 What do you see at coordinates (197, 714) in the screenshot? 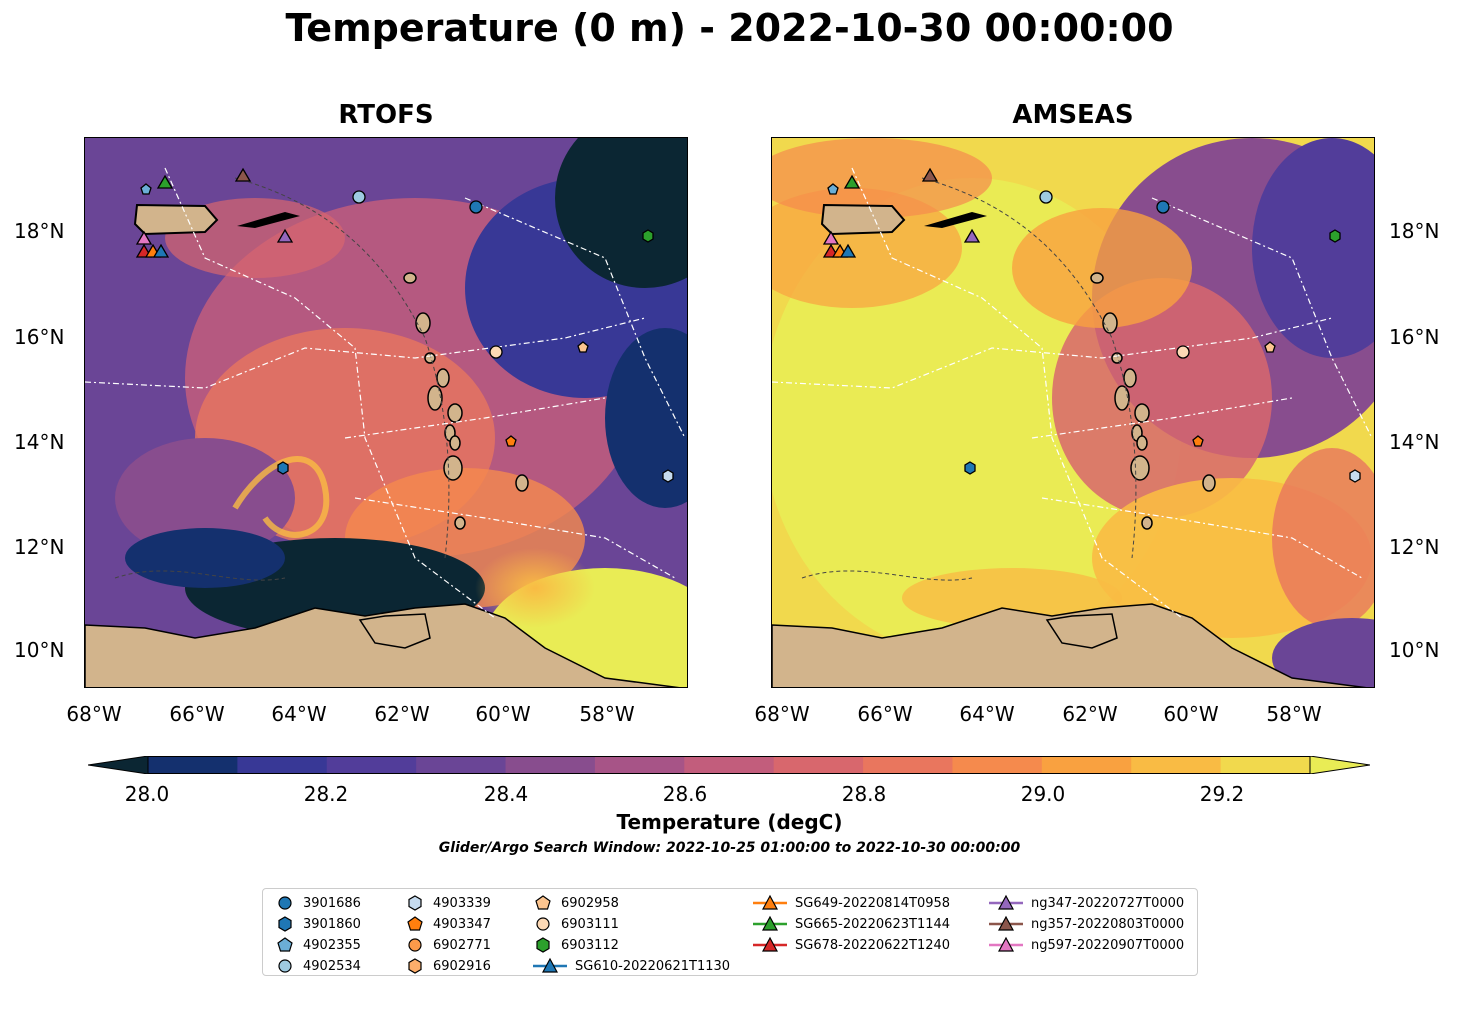
I see `lon-label-66w-rtofs: 66°W` at bounding box center [197, 714].